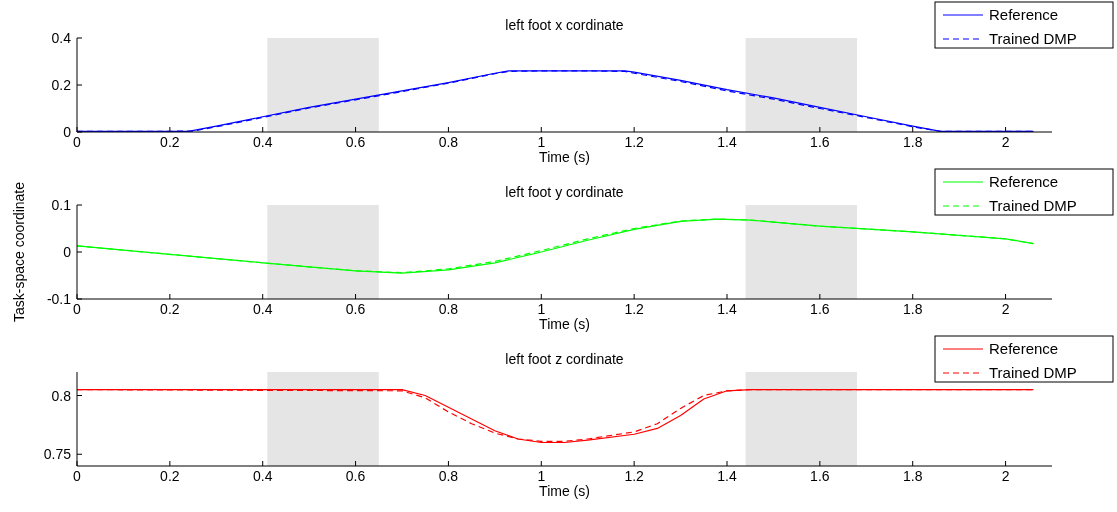 The image size is (1117, 512). I want to click on y-tick-label: 0.8, so click(61, 395).